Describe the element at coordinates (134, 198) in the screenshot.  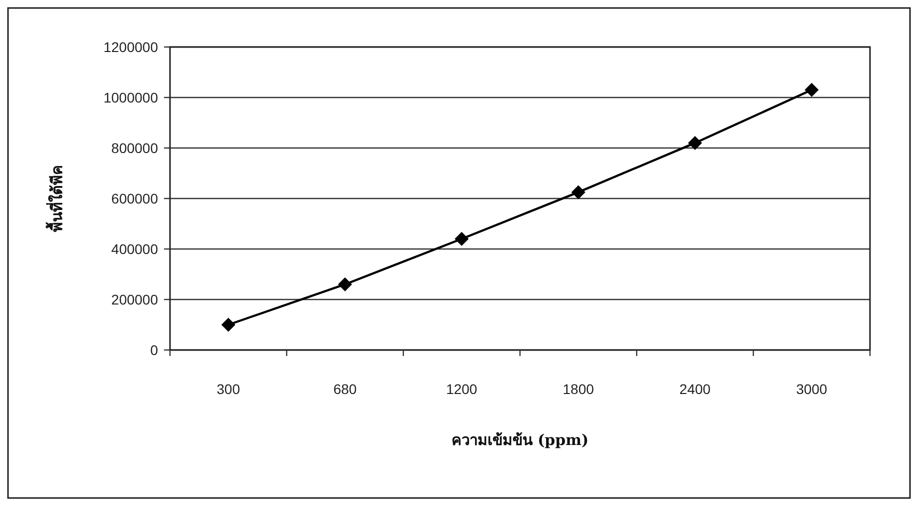
I see `y-tick-label: 600000` at that location.